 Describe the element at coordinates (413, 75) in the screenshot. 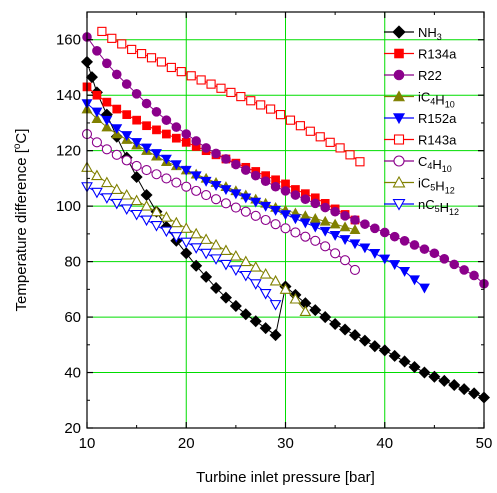

I see `legend-item: R22` at that location.